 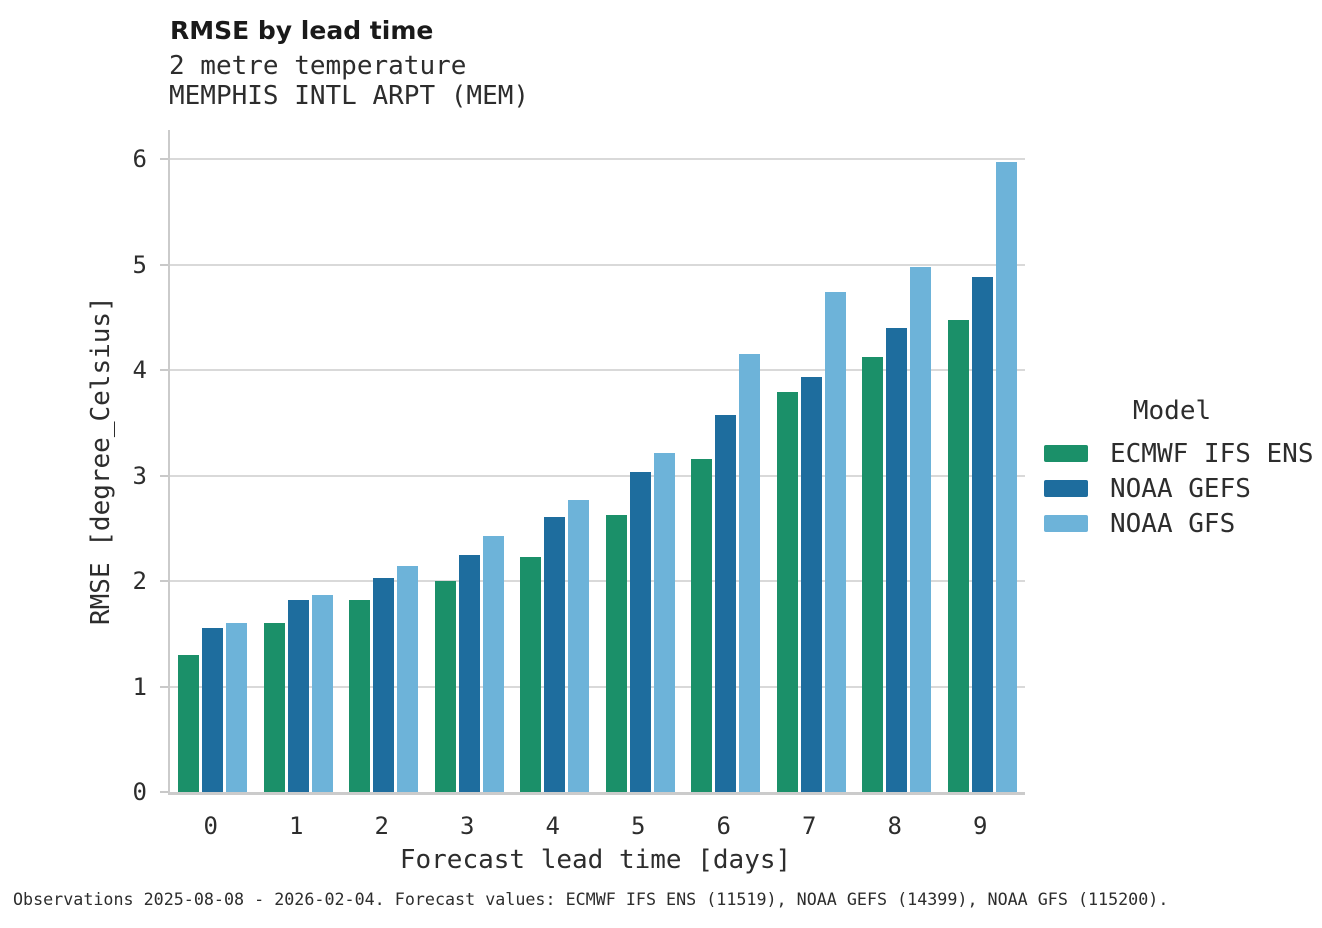 What do you see at coordinates (139, 159) in the screenshot?
I see `y-tick-label-6: 6` at bounding box center [139, 159].